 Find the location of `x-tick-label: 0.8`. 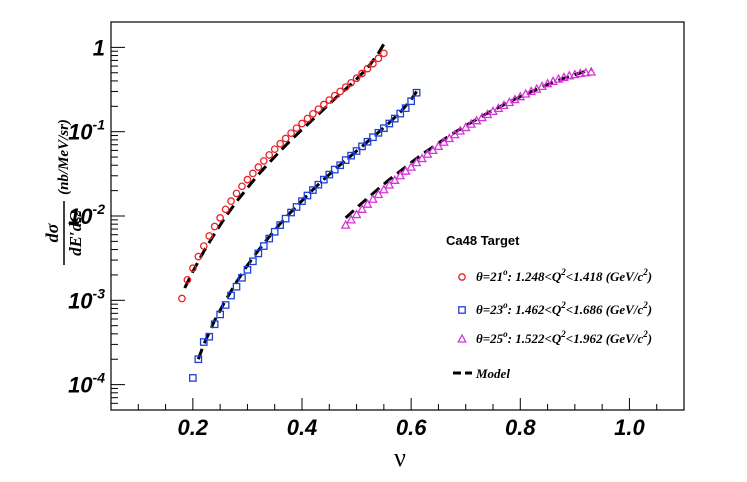

x-tick-label: 0.8 is located at coordinates (520, 427).